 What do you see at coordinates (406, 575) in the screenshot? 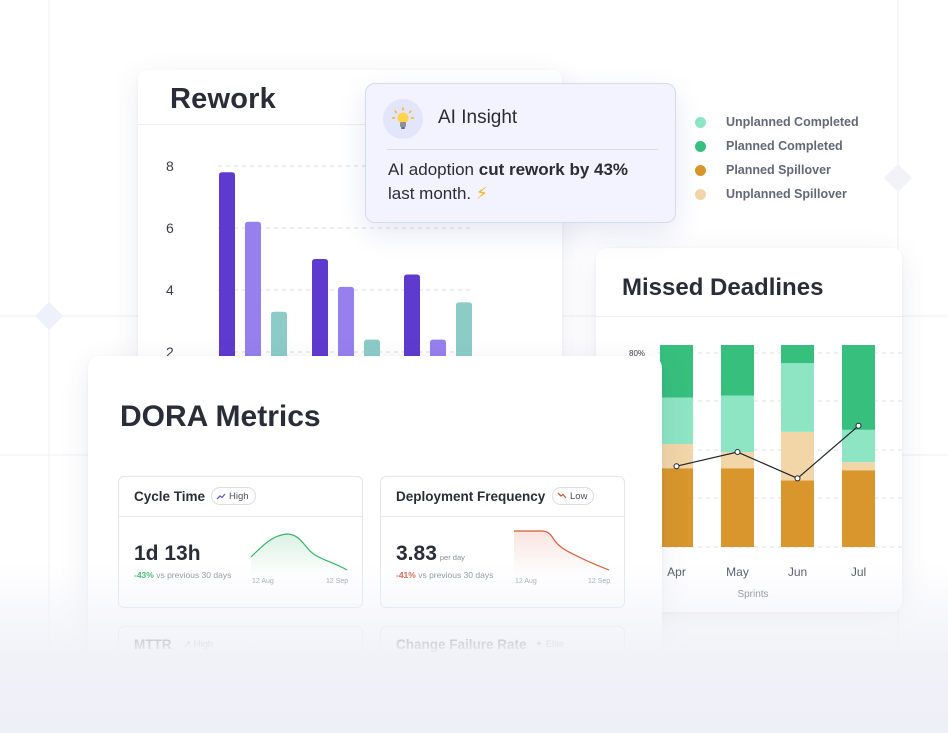
I see `change-percent: -41%` at bounding box center [406, 575].